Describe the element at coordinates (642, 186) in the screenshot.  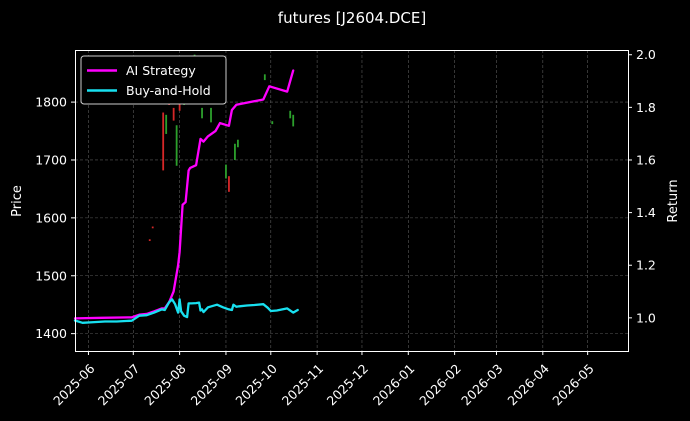
I see `y-axis-right: 1.0 1.2 1.4 1.6 1.8 2.0` at that location.